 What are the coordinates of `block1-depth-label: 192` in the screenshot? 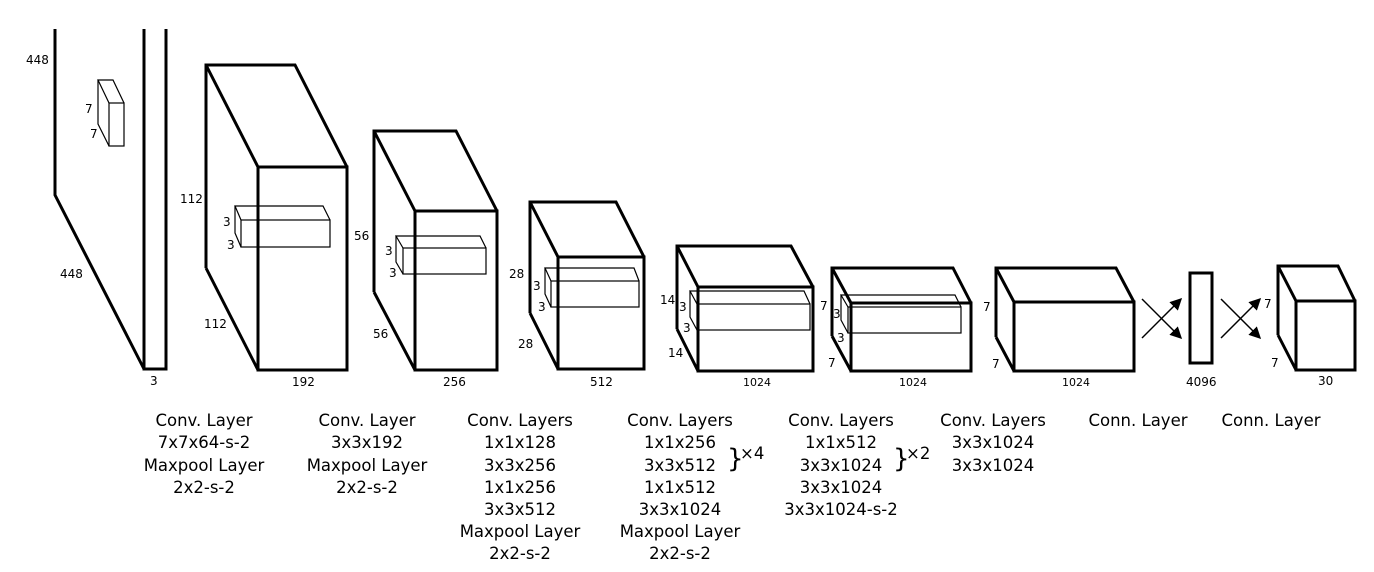 It's located at (303, 382).